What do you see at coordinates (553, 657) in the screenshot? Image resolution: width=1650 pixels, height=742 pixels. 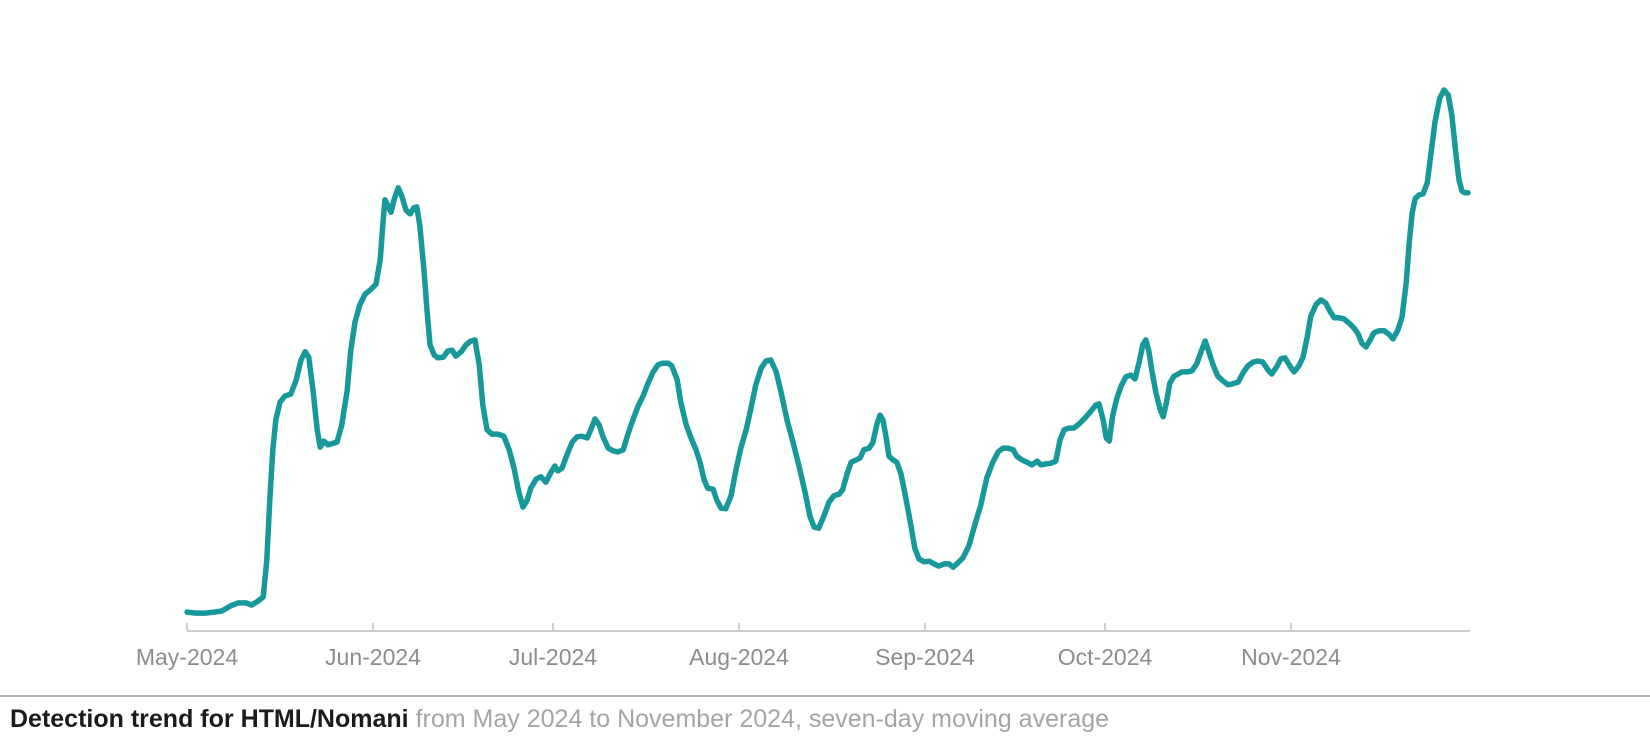 I see `x-tick-label: Jul-2024` at bounding box center [553, 657].